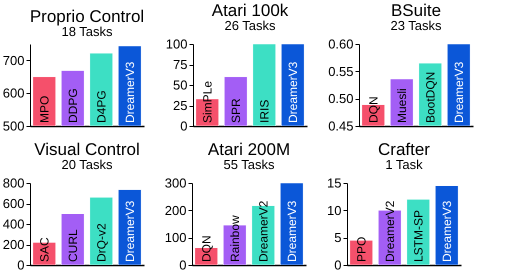 This screenshot has width=523, height=277. I want to click on chart-subtitle: 55 Tasks, so click(249, 164).